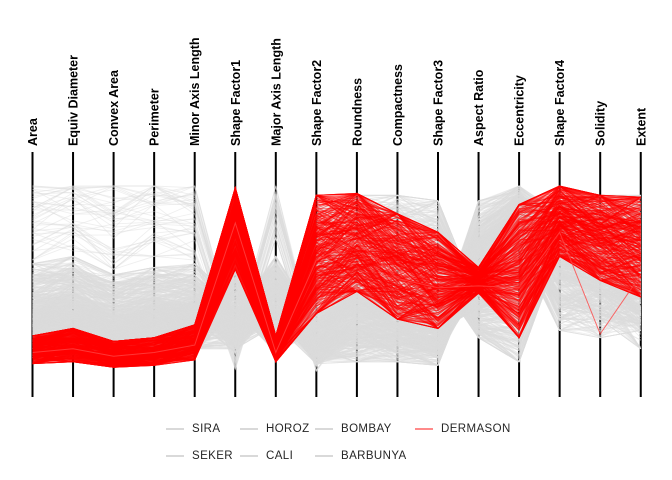 This screenshot has height=480, width=672. What do you see at coordinates (439, 103) in the screenshot?
I see `axis-label-shape-factor3: Shape Factor3` at bounding box center [439, 103].